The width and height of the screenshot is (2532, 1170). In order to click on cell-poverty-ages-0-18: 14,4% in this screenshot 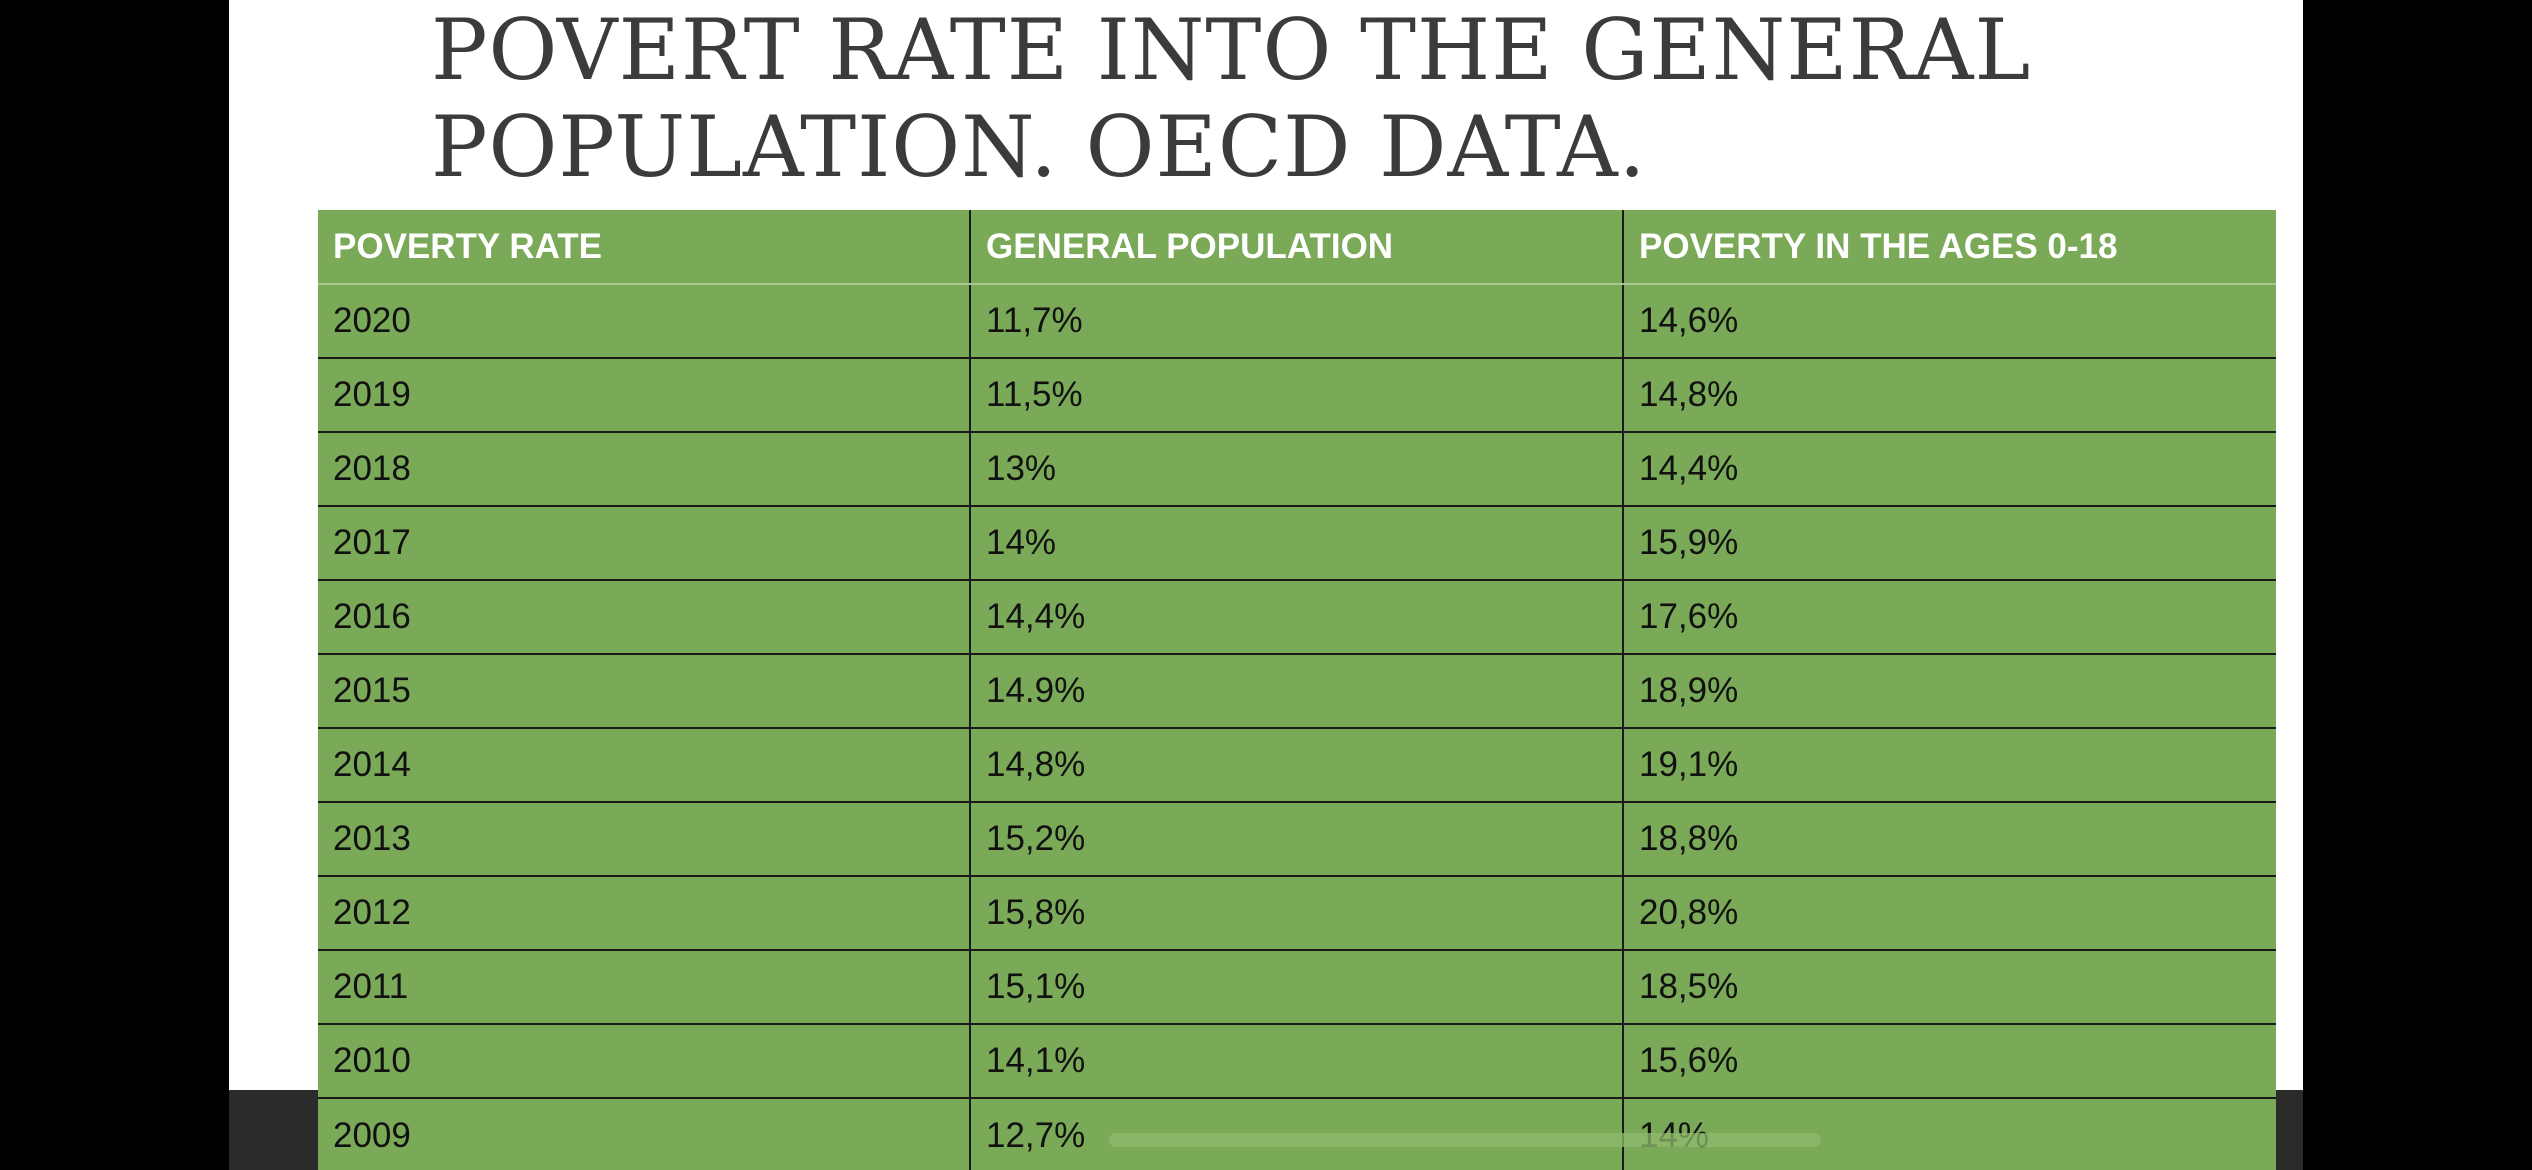, I will do `click(1949, 468)`.